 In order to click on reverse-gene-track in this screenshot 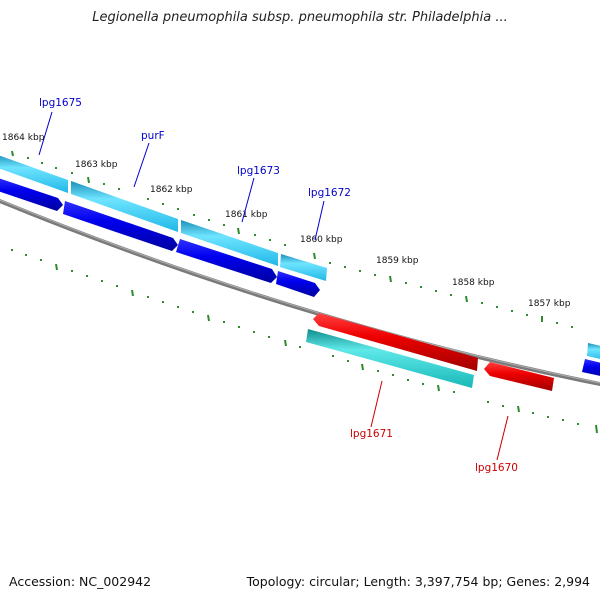, I will do `click(433, 352)`.